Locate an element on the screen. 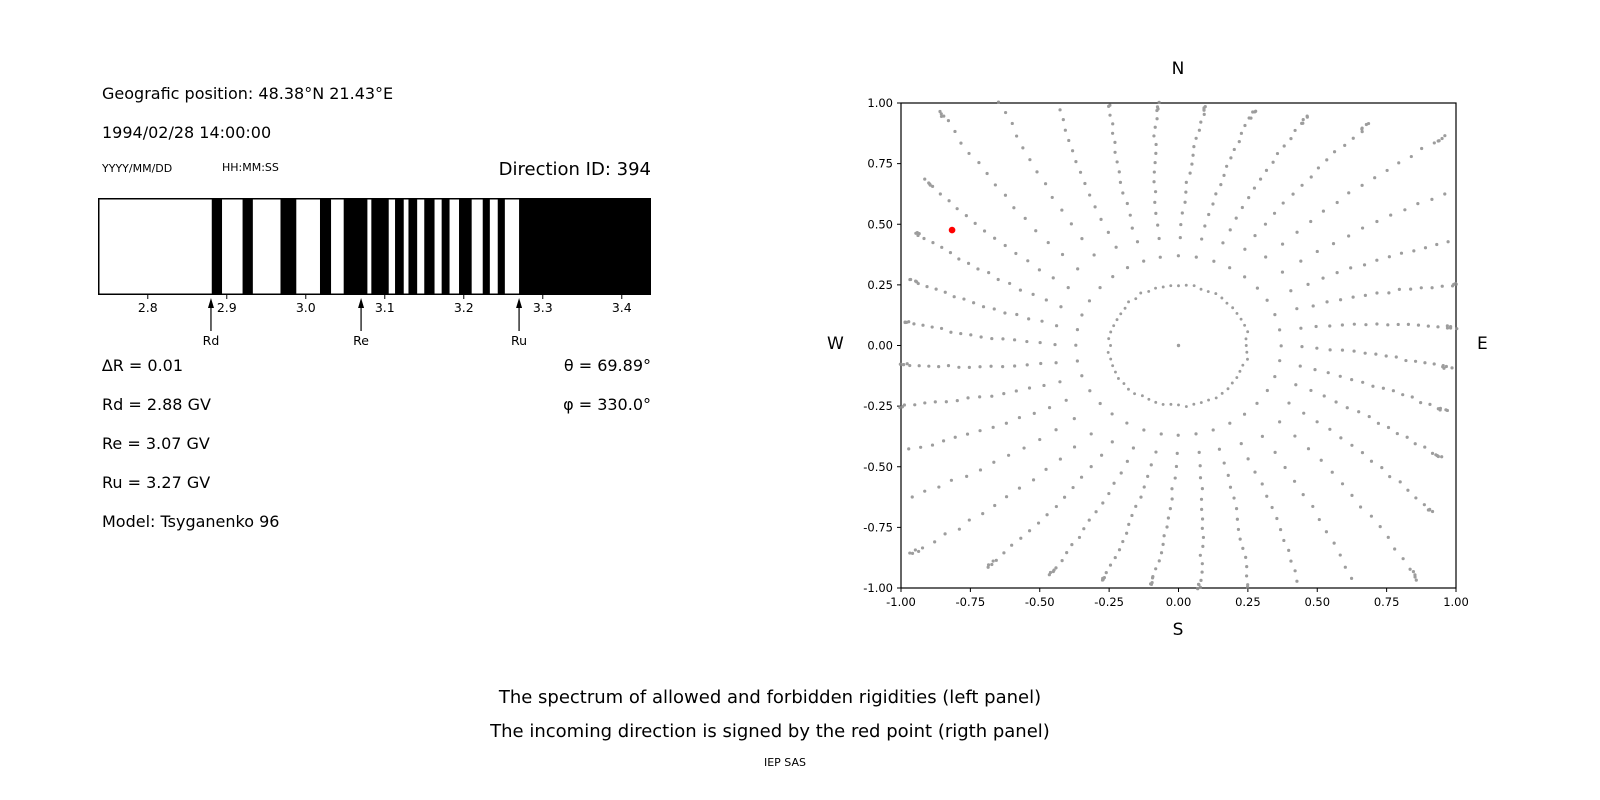 The width and height of the screenshot is (1600, 800). marker-label: Re is located at coordinates (361, 340).